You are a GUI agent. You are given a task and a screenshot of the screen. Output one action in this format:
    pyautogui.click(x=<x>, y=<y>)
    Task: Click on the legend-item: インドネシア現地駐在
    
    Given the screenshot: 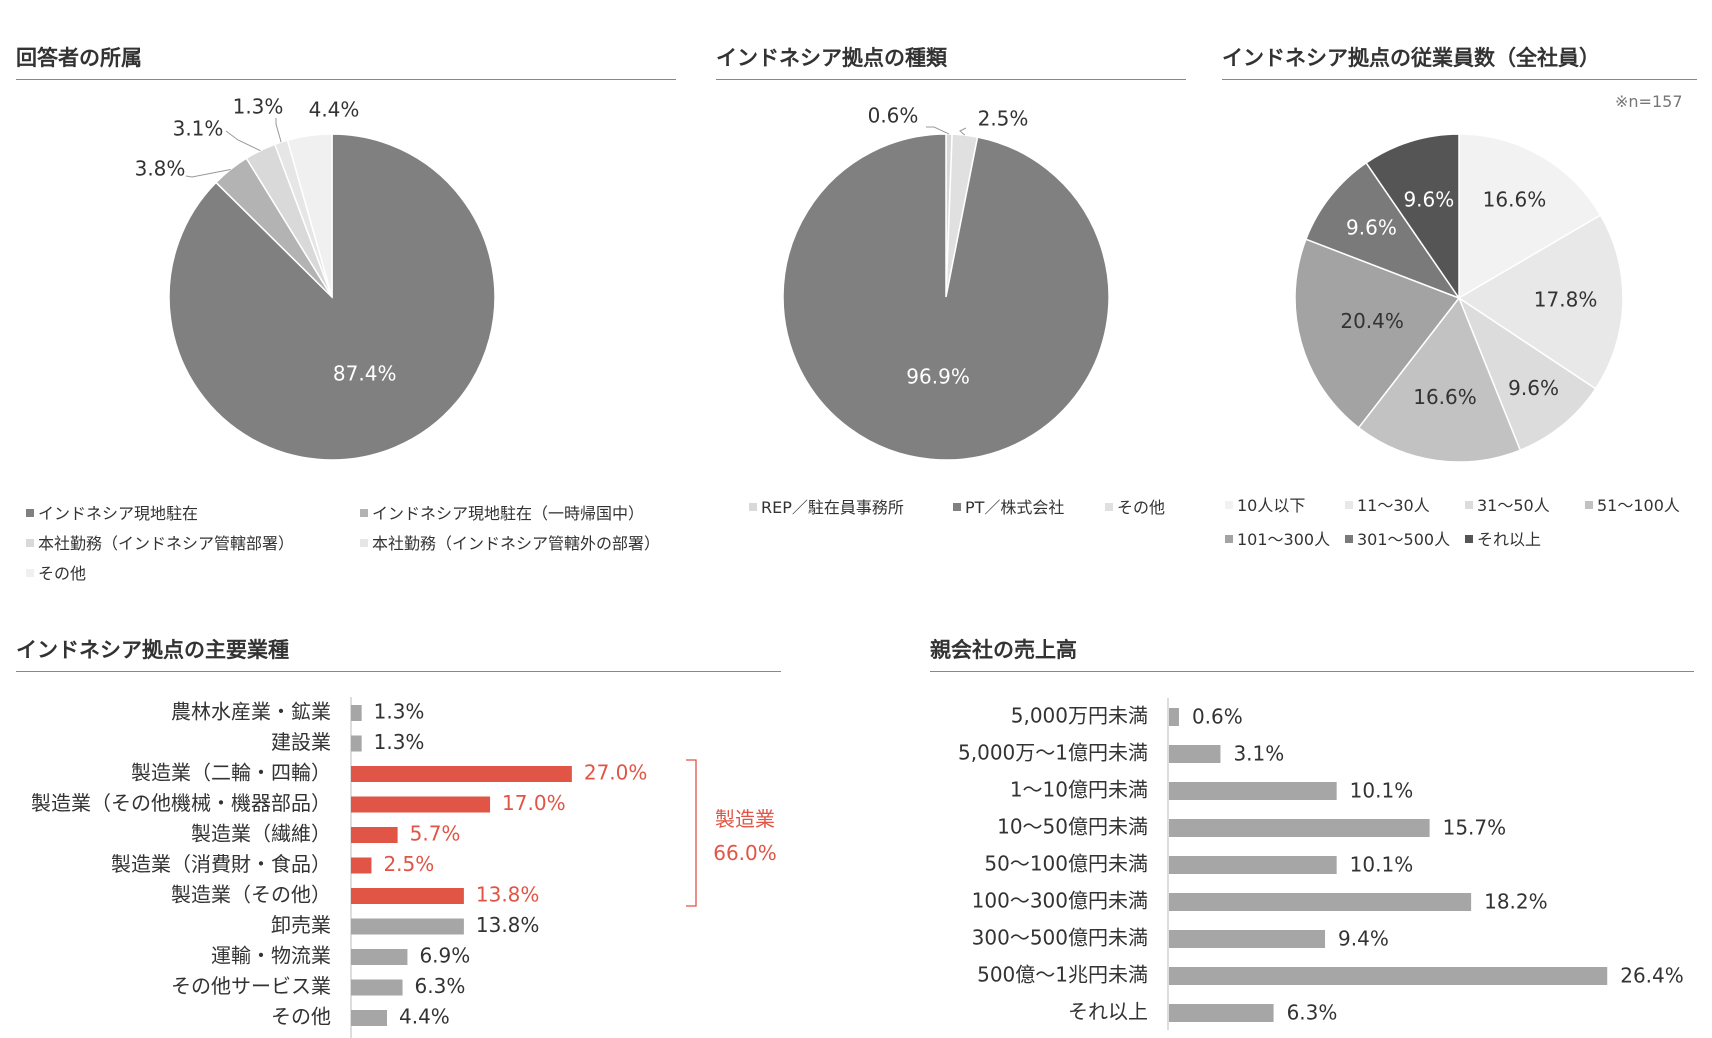 What is the action you would take?
    pyautogui.click(x=112, y=512)
    